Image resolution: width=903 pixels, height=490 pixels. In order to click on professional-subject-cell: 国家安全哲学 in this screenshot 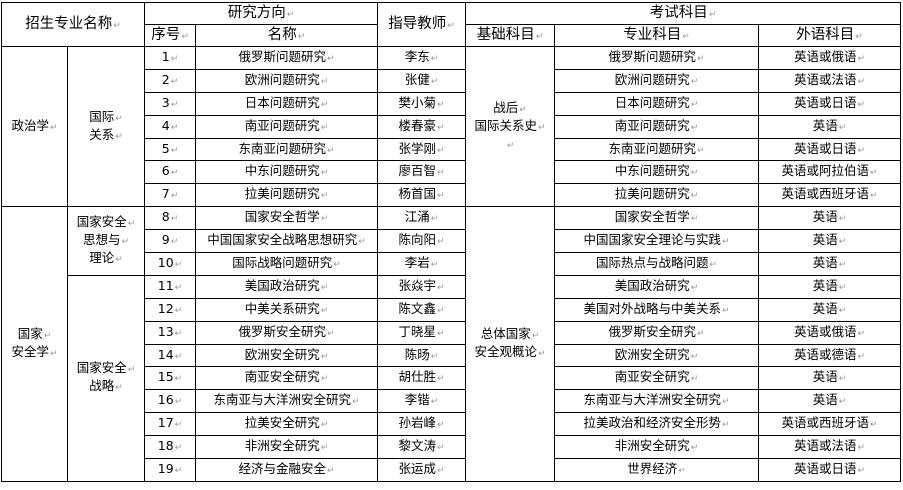, I will do `click(656, 218)`.